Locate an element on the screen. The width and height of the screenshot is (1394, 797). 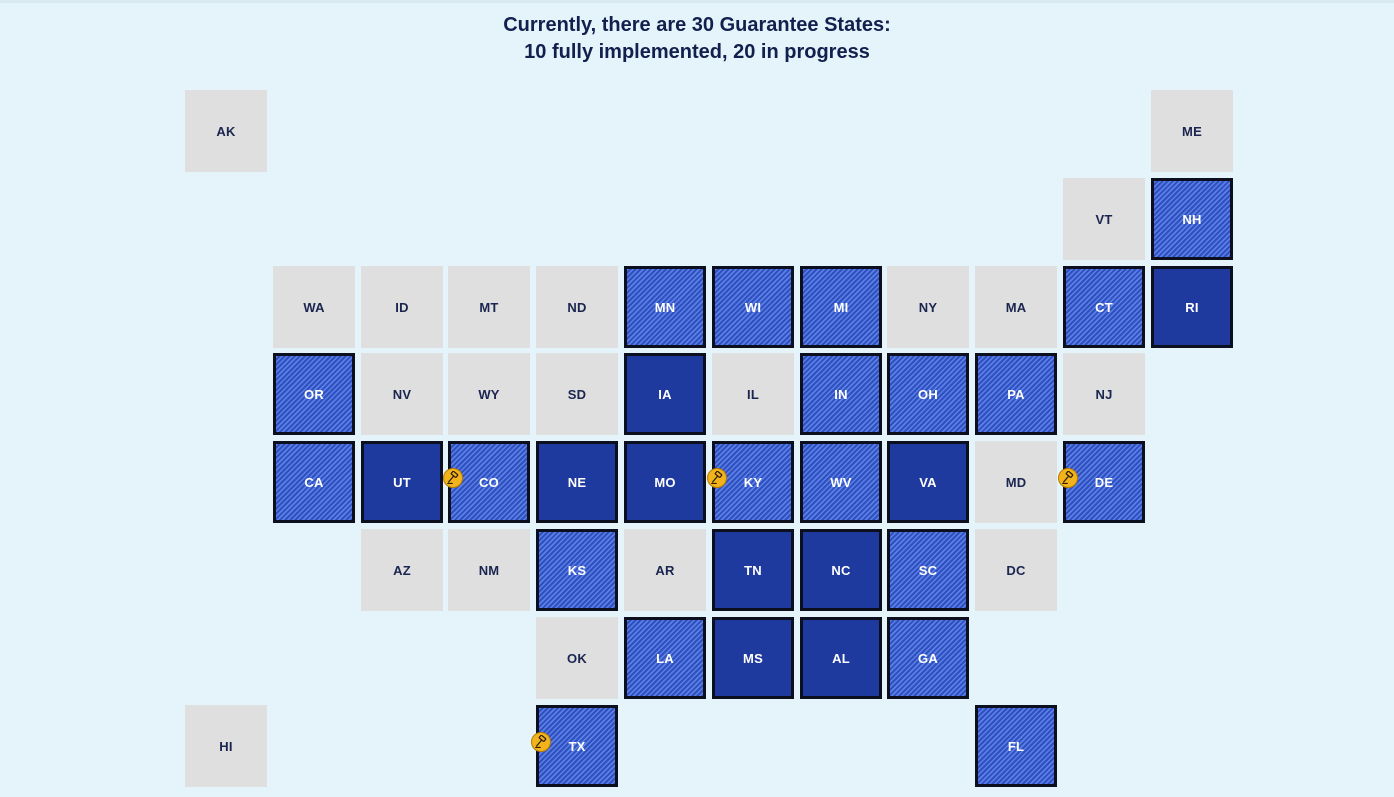
state-label: FL is located at coordinates (1016, 746).